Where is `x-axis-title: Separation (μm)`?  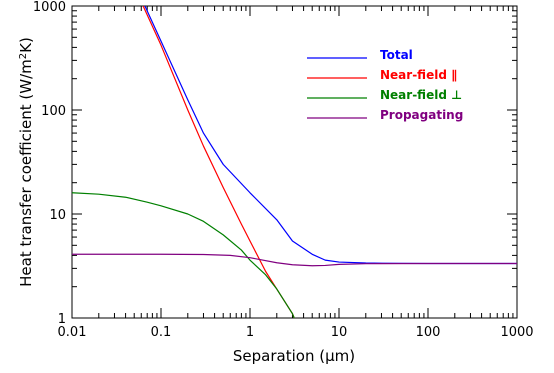
x-axis-title: Separation (μm) is located at coordinates (294, 356).